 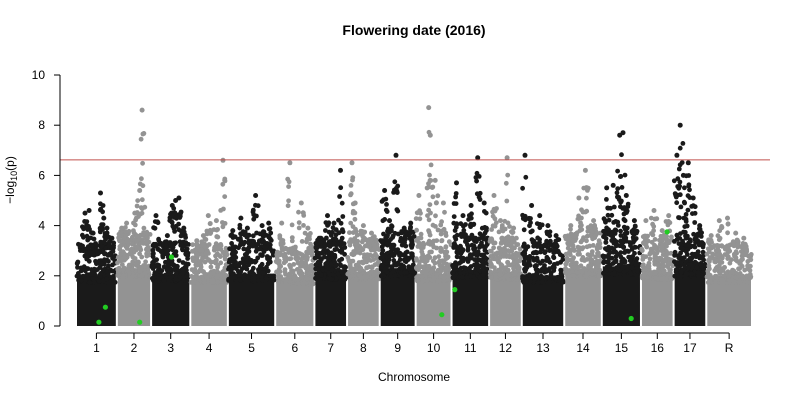 I want to click on chromosome-17-points, so click(x=689, y=224).